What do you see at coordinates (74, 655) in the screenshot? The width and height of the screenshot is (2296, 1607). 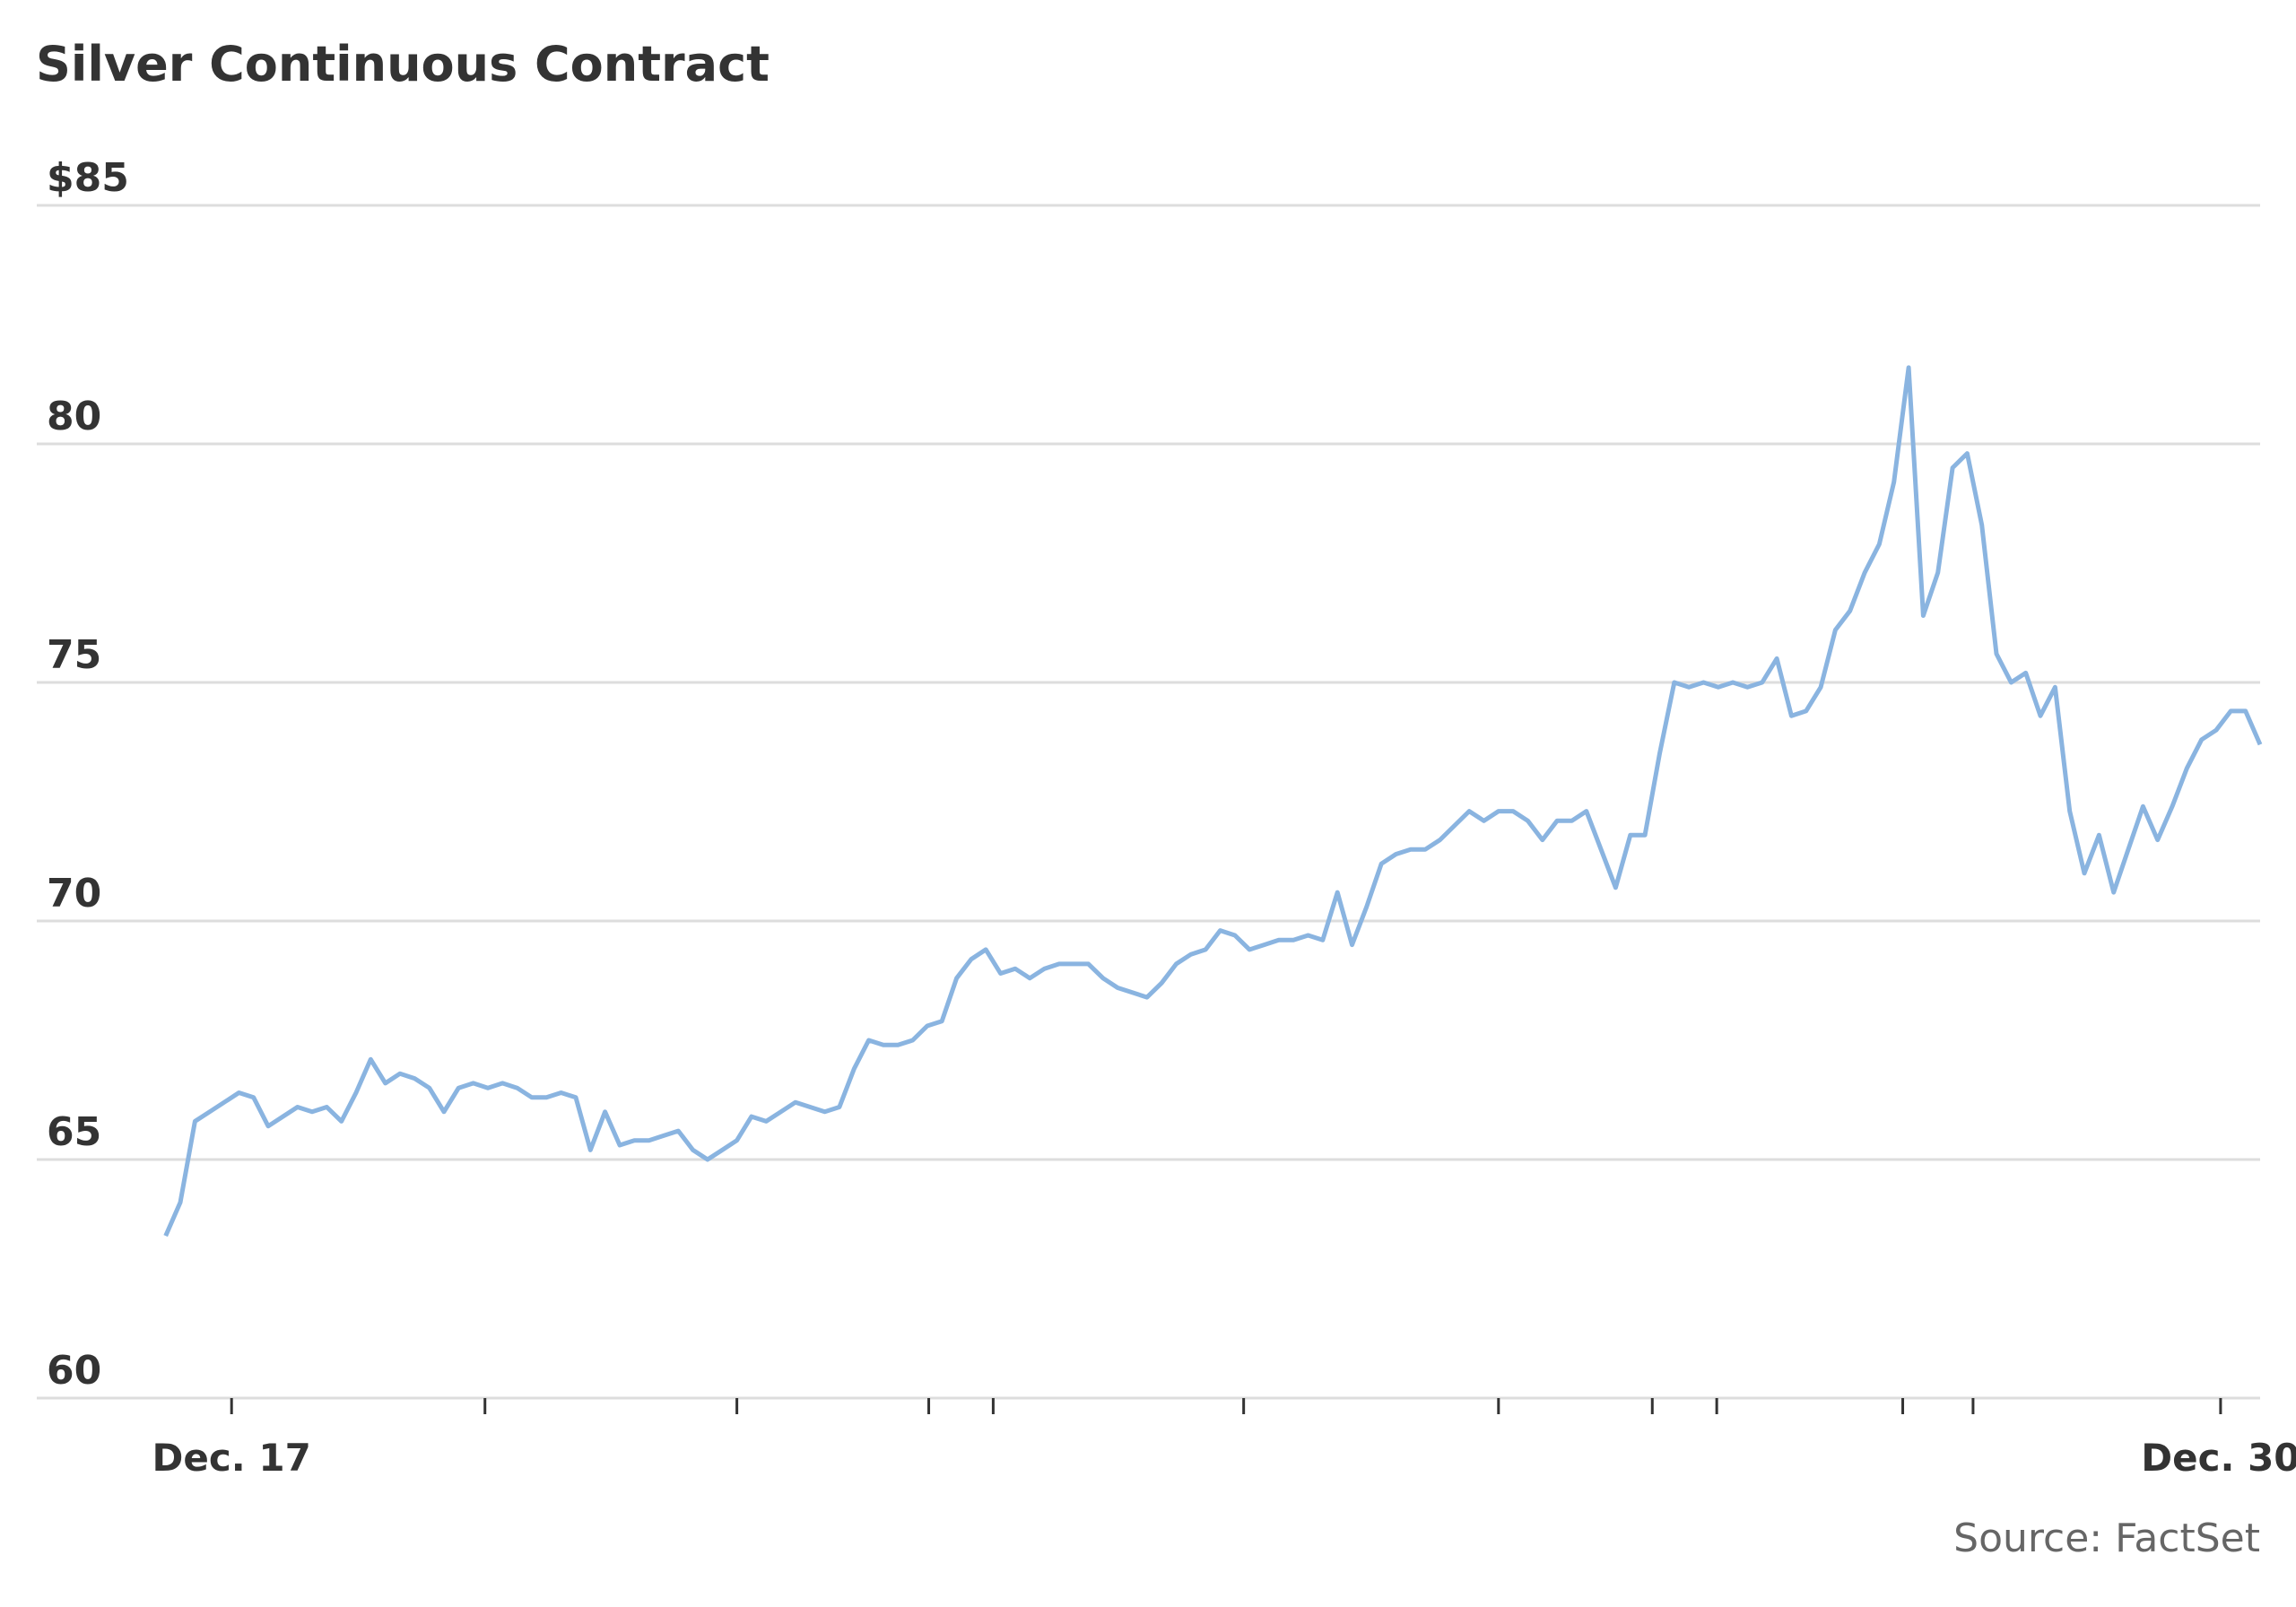 I see `y-tick-label: 75` at bounding box center [74, 655].